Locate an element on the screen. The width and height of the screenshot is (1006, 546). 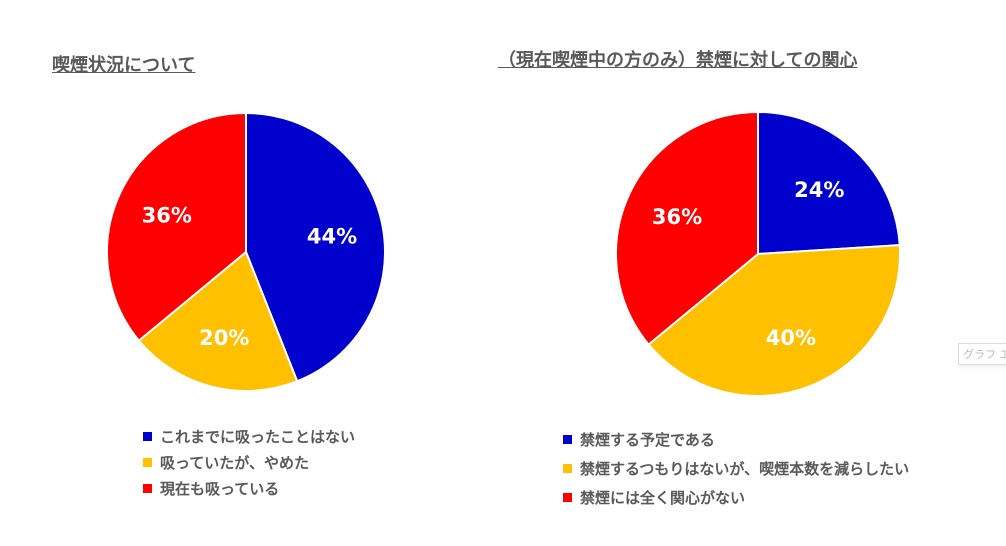
chart2-data-label-0: 24% is located at coordinates (819, 190).